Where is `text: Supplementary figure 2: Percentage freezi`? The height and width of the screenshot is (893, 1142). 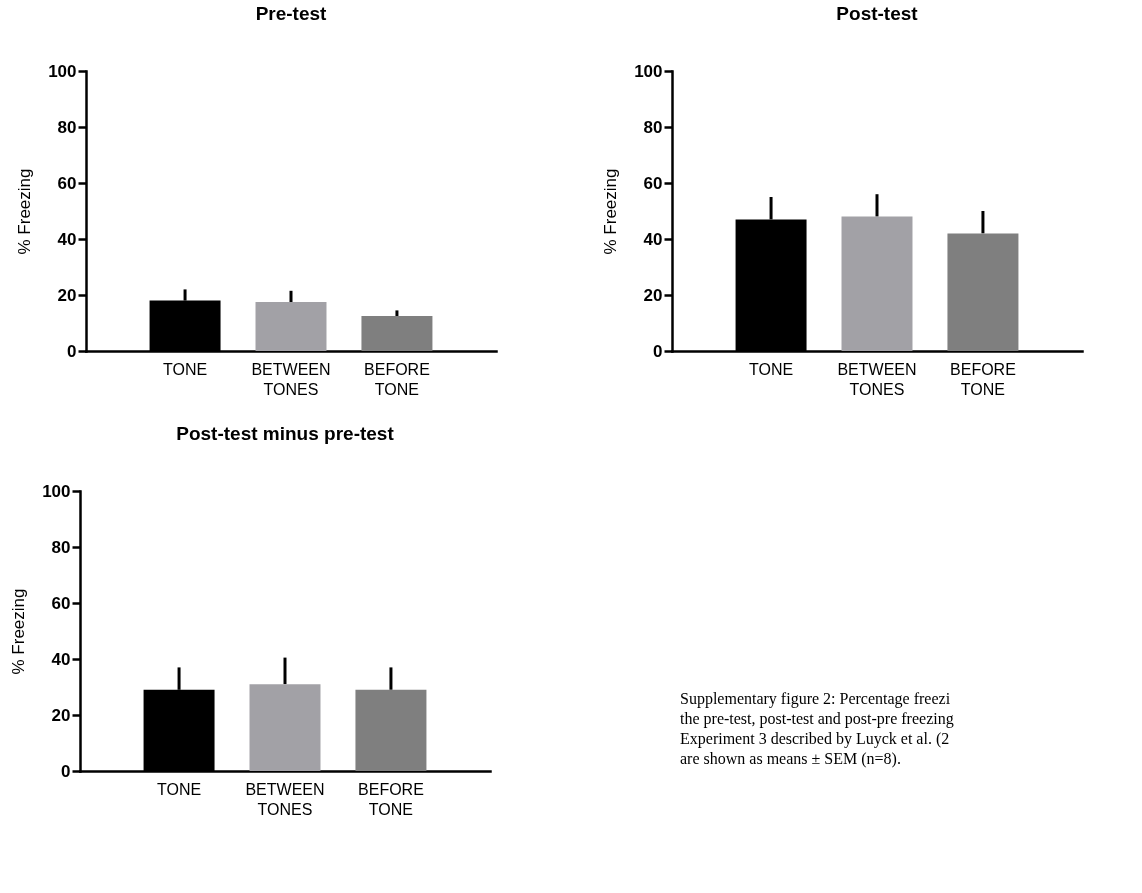 text: Supplementary figure 2: Percentage freezi is located at coordinates (815, 699).